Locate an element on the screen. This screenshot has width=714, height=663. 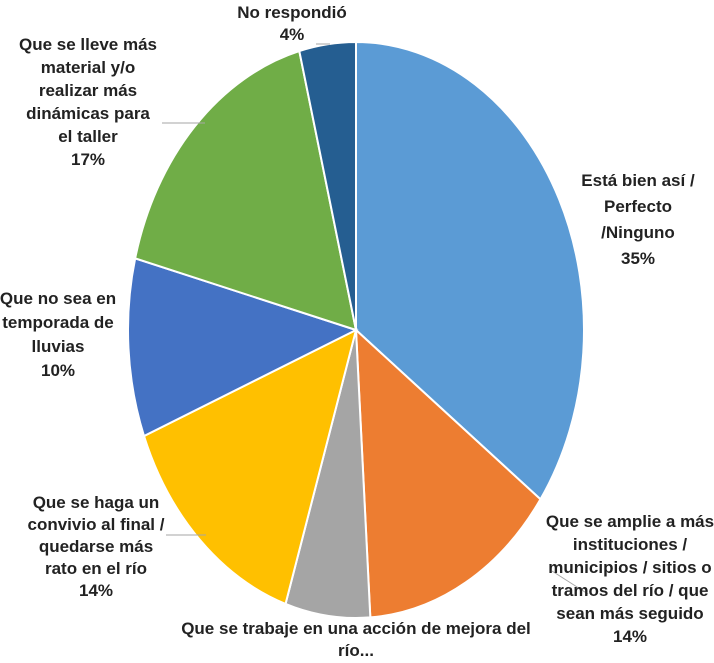
slice-label-7: No respondió 4% is located at coordinates (292, 23).